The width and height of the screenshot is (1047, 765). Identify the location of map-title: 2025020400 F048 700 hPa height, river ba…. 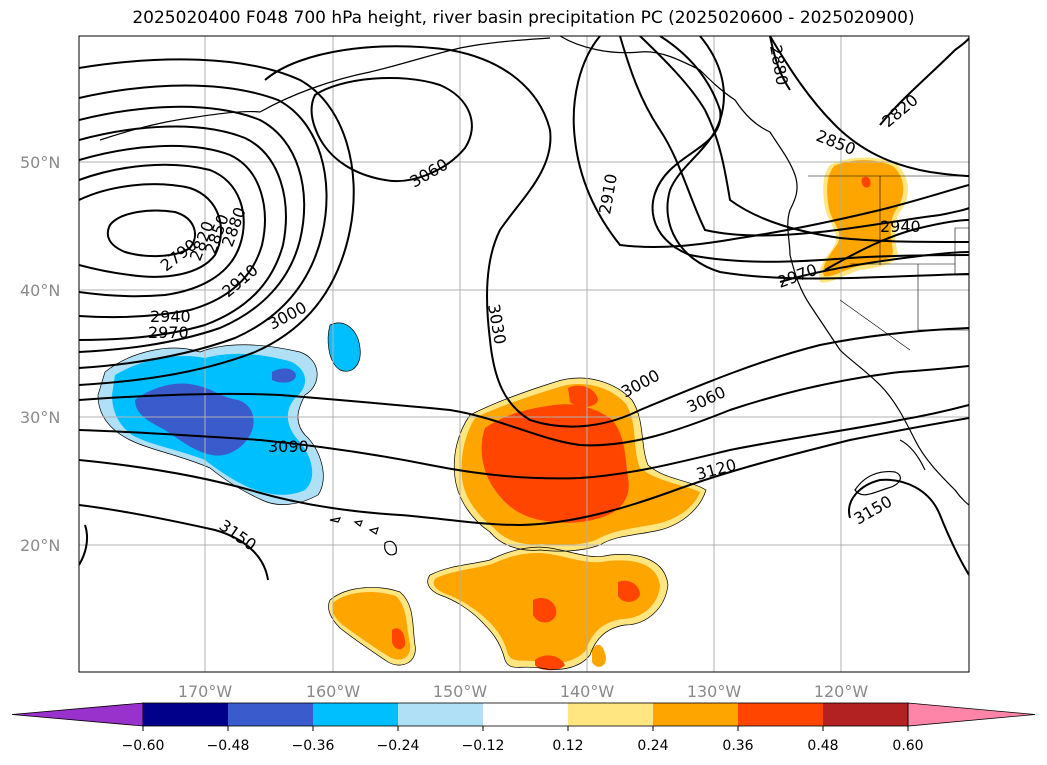
(523, 18).